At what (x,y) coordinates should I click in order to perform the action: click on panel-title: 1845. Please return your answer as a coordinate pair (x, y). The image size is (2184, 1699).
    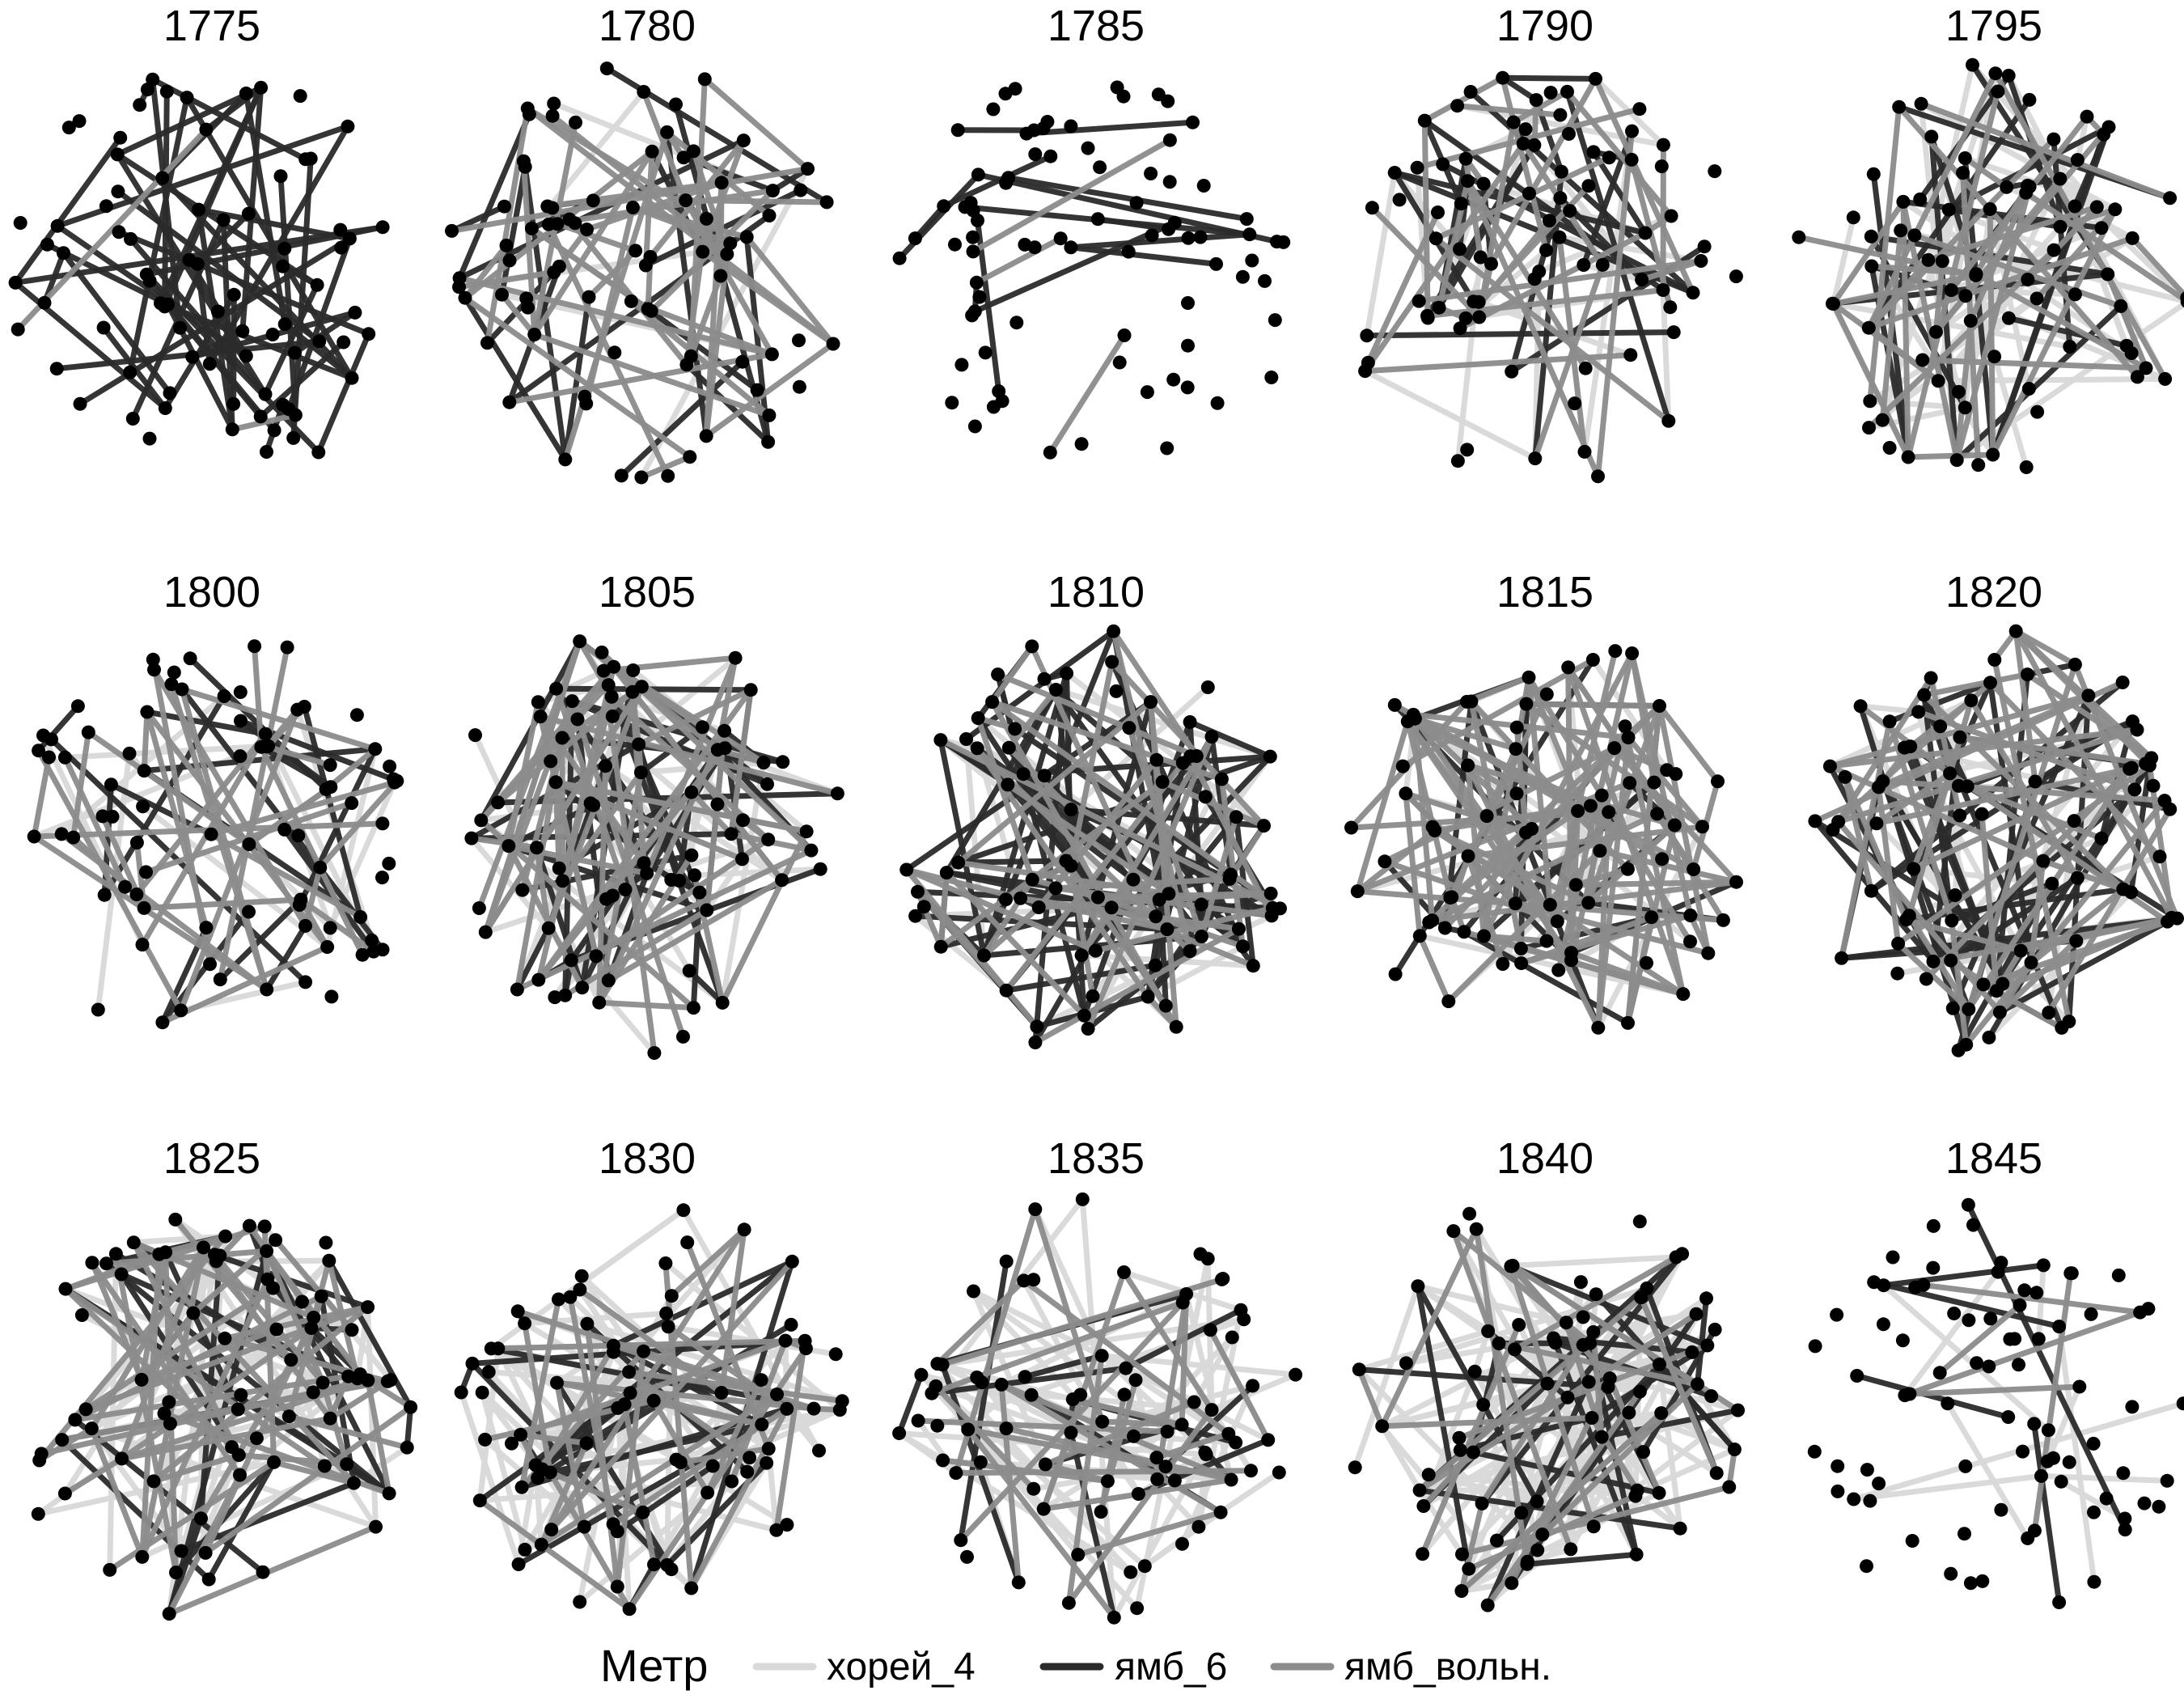
    Looking at the image, I should click on (1993, 1158).